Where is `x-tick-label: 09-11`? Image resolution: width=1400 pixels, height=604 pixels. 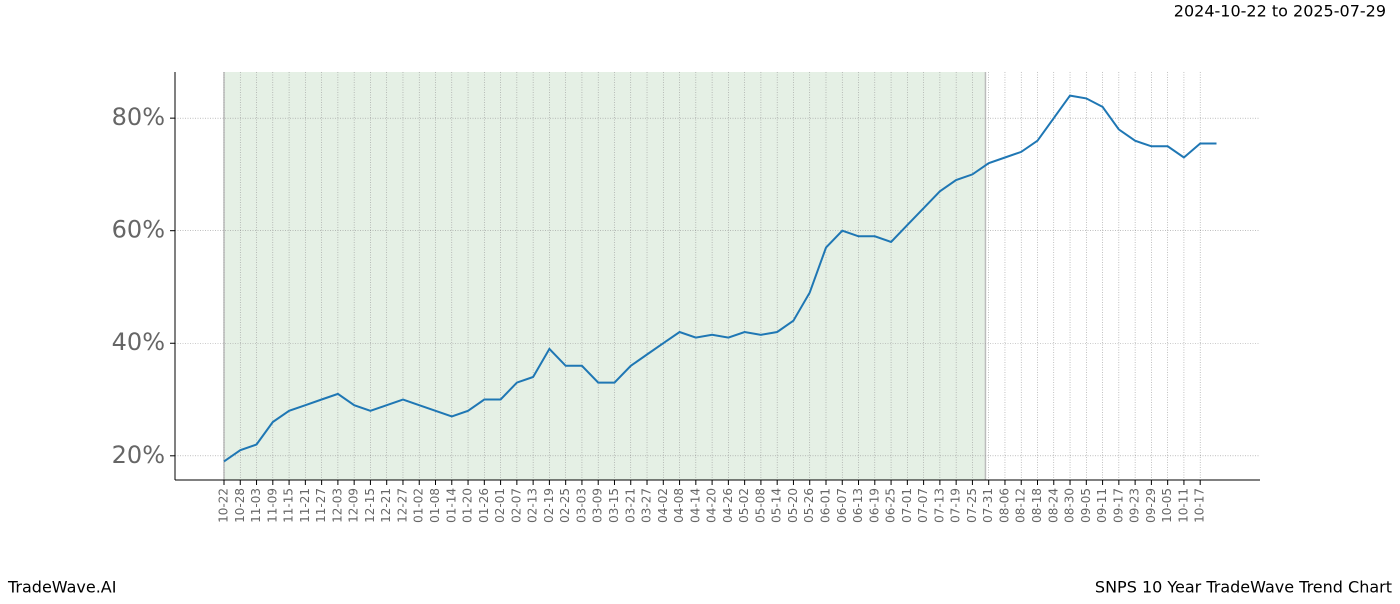
x-tick-label: 09-11 is located at coordinates (1102, 505).